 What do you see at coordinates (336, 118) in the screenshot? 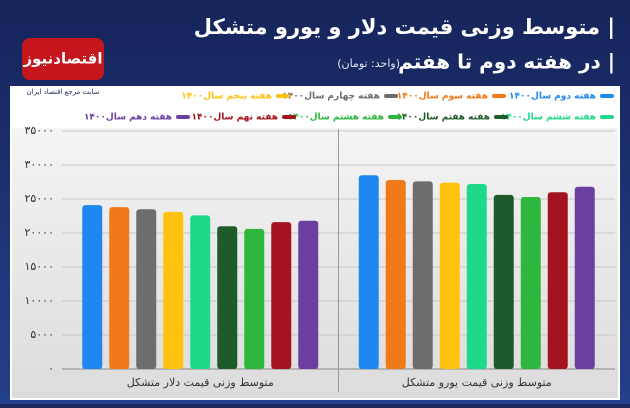
I see `legend-label: هفته هشتم سال۱۴۰۰` at bounding box center [336, 118].